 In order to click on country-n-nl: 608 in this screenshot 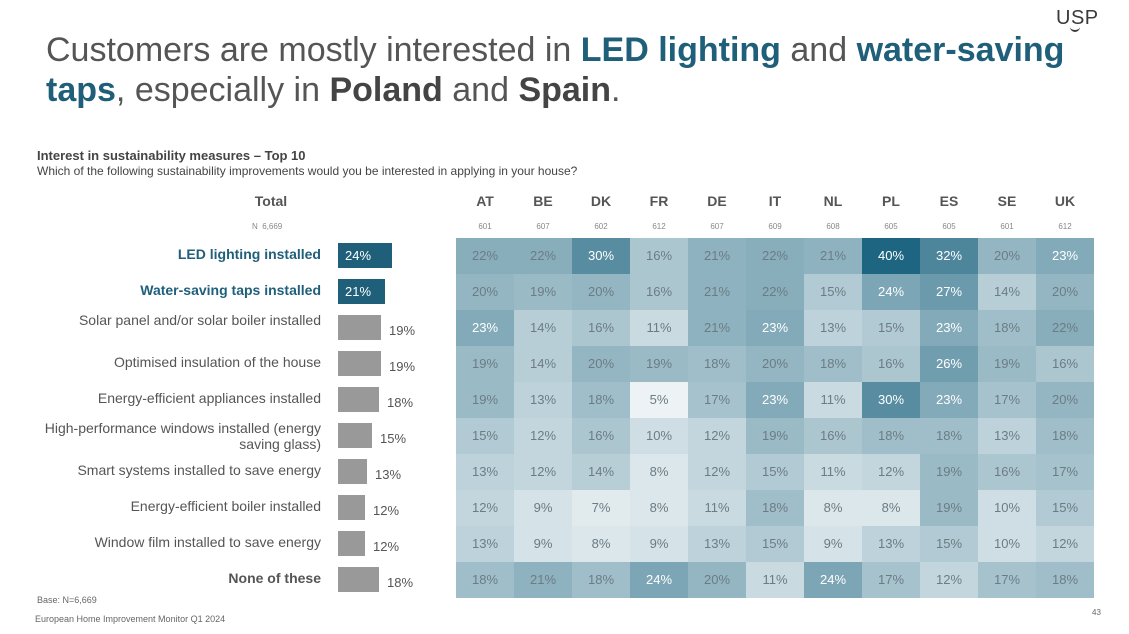, I will do `click(833, 226)`.